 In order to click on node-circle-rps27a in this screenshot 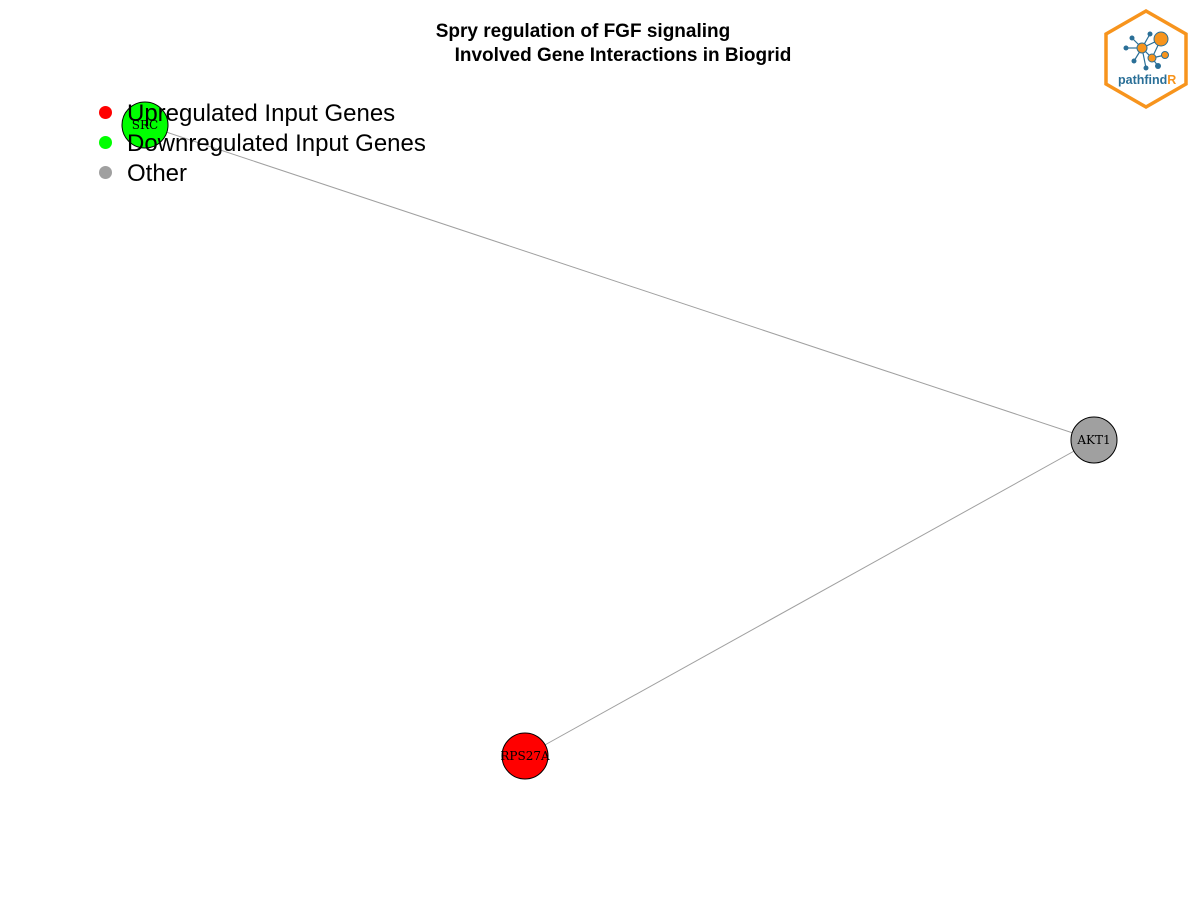, I will do `click(525, 756)`.